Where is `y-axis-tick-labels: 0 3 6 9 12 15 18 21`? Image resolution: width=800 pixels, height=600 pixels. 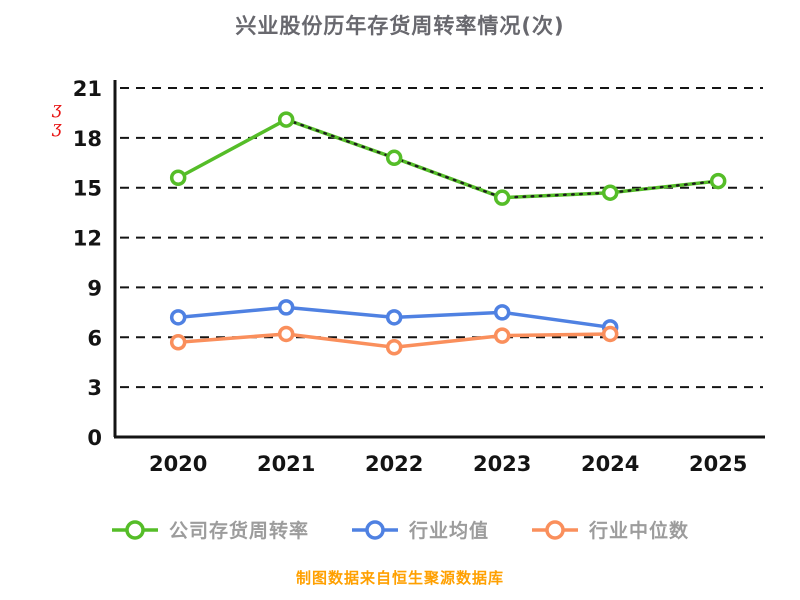 y-axis-tick-labels: 0 3 6 9 12 15 18 21 is located at coordinates (87, 263).